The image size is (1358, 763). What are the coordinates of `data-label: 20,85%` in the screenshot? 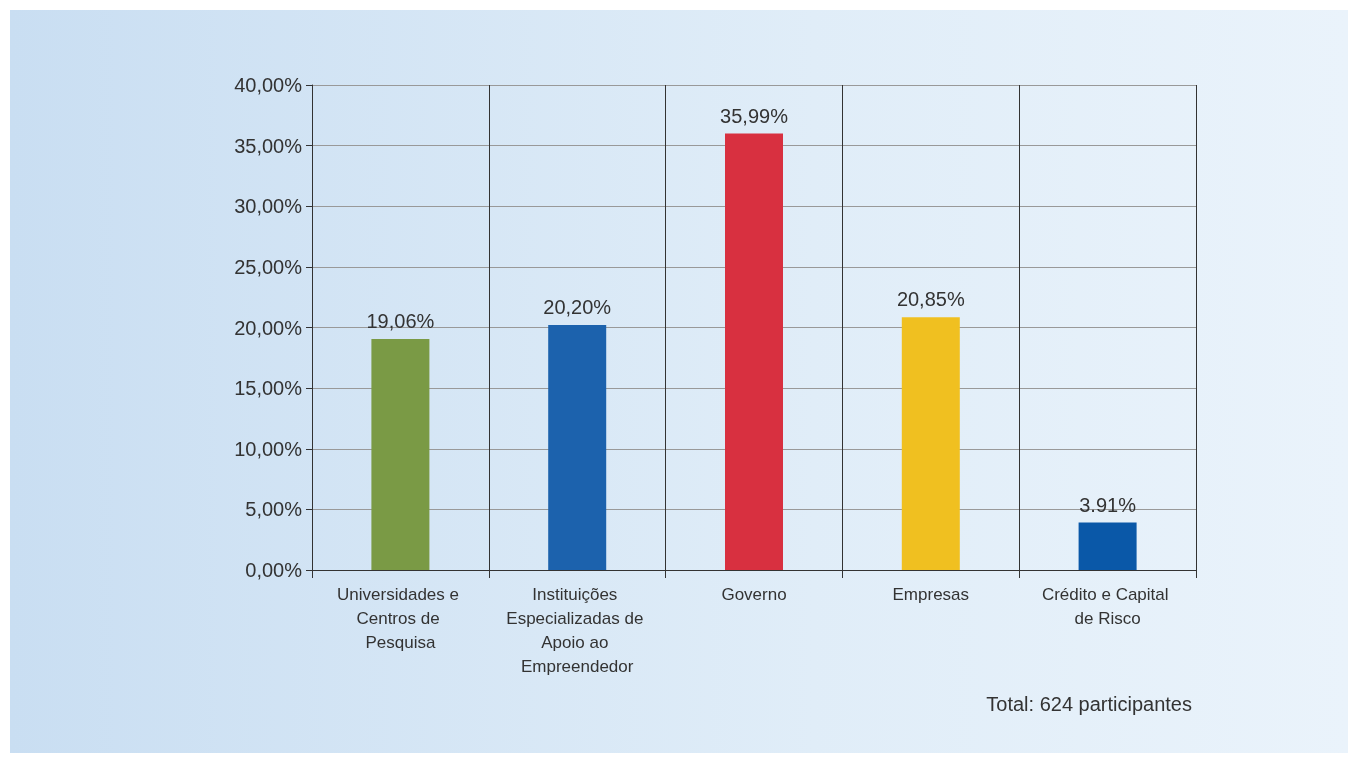 It's located at (930, 299).